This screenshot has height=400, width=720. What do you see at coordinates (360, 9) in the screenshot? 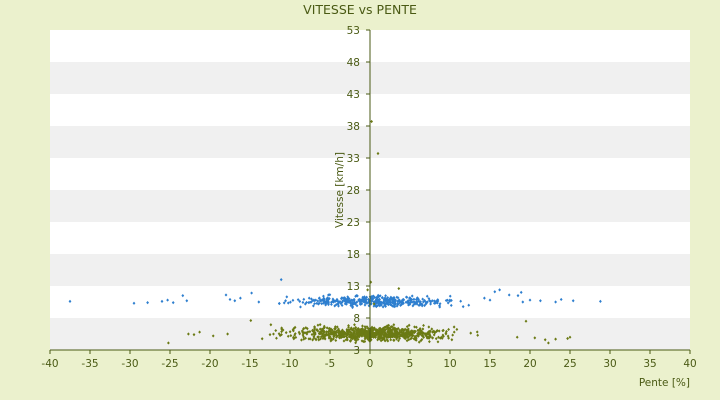
I see `chart-title: VITESSE vs PENTE` at bounding box center [360, 9].